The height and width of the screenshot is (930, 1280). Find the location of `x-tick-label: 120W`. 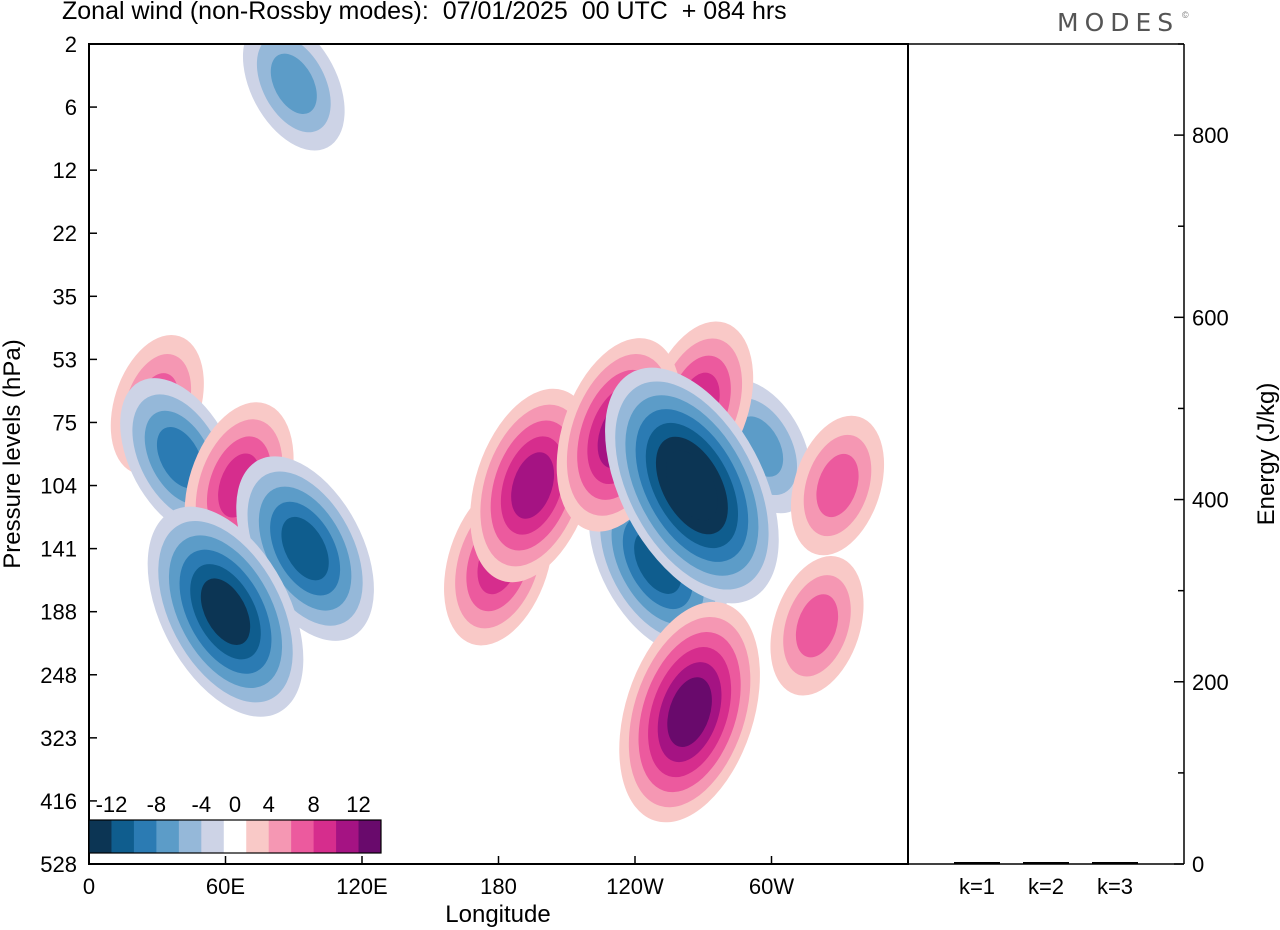

x-tick-label: 120W is located at coordinates (635, 886).